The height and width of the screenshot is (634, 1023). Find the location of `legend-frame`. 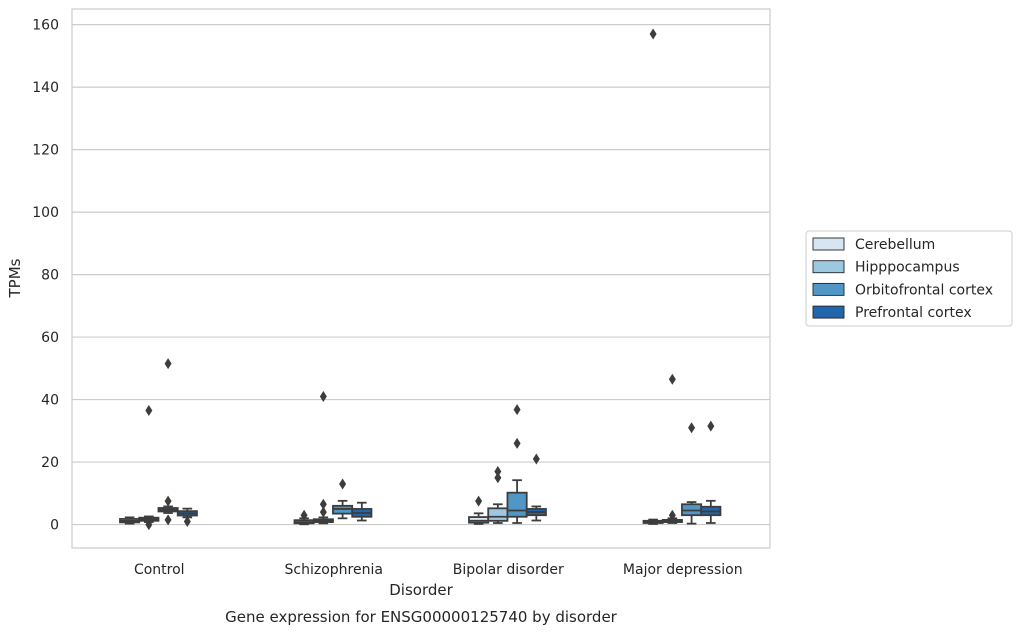

legend-frame is located at coordinates (909, 278).